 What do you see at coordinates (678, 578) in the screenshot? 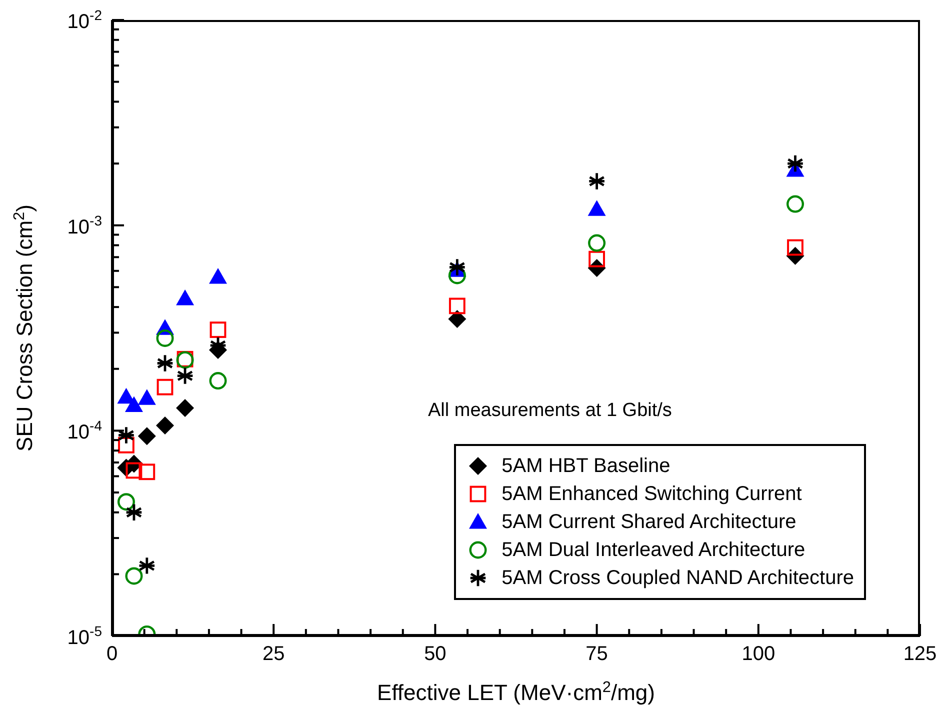
I see `legend-label: 5AM Cross Coupled NAND Architecture` at bounding box center [678, 578].